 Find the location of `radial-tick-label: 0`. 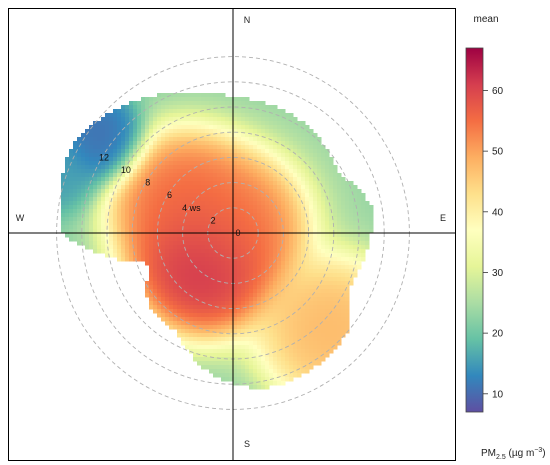

radial-tick-label: 0 is located at coordinates (237, 233).